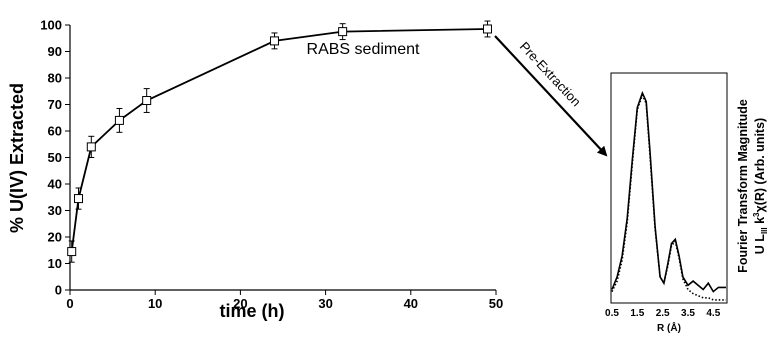 The height and width of the screenshot is (347, 773). What do you see at coordinates (743, 186) in the screenshot?
I see `inset-y-axis-label-line1: Fourier Transform Magnitude` at bounding box center [743, 186].